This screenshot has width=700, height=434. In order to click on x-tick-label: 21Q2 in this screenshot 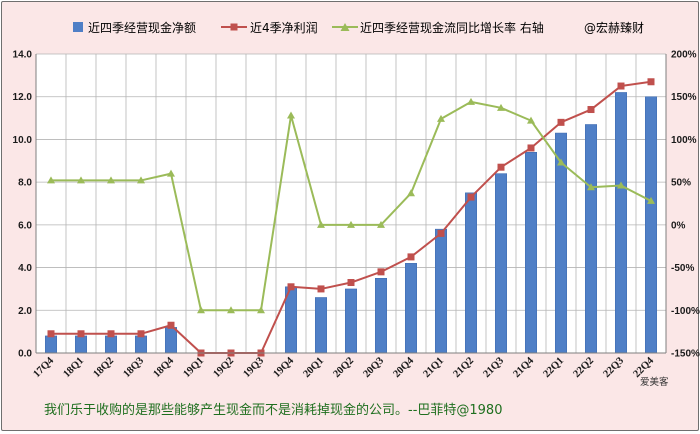, I will do `click(463, 367)`.